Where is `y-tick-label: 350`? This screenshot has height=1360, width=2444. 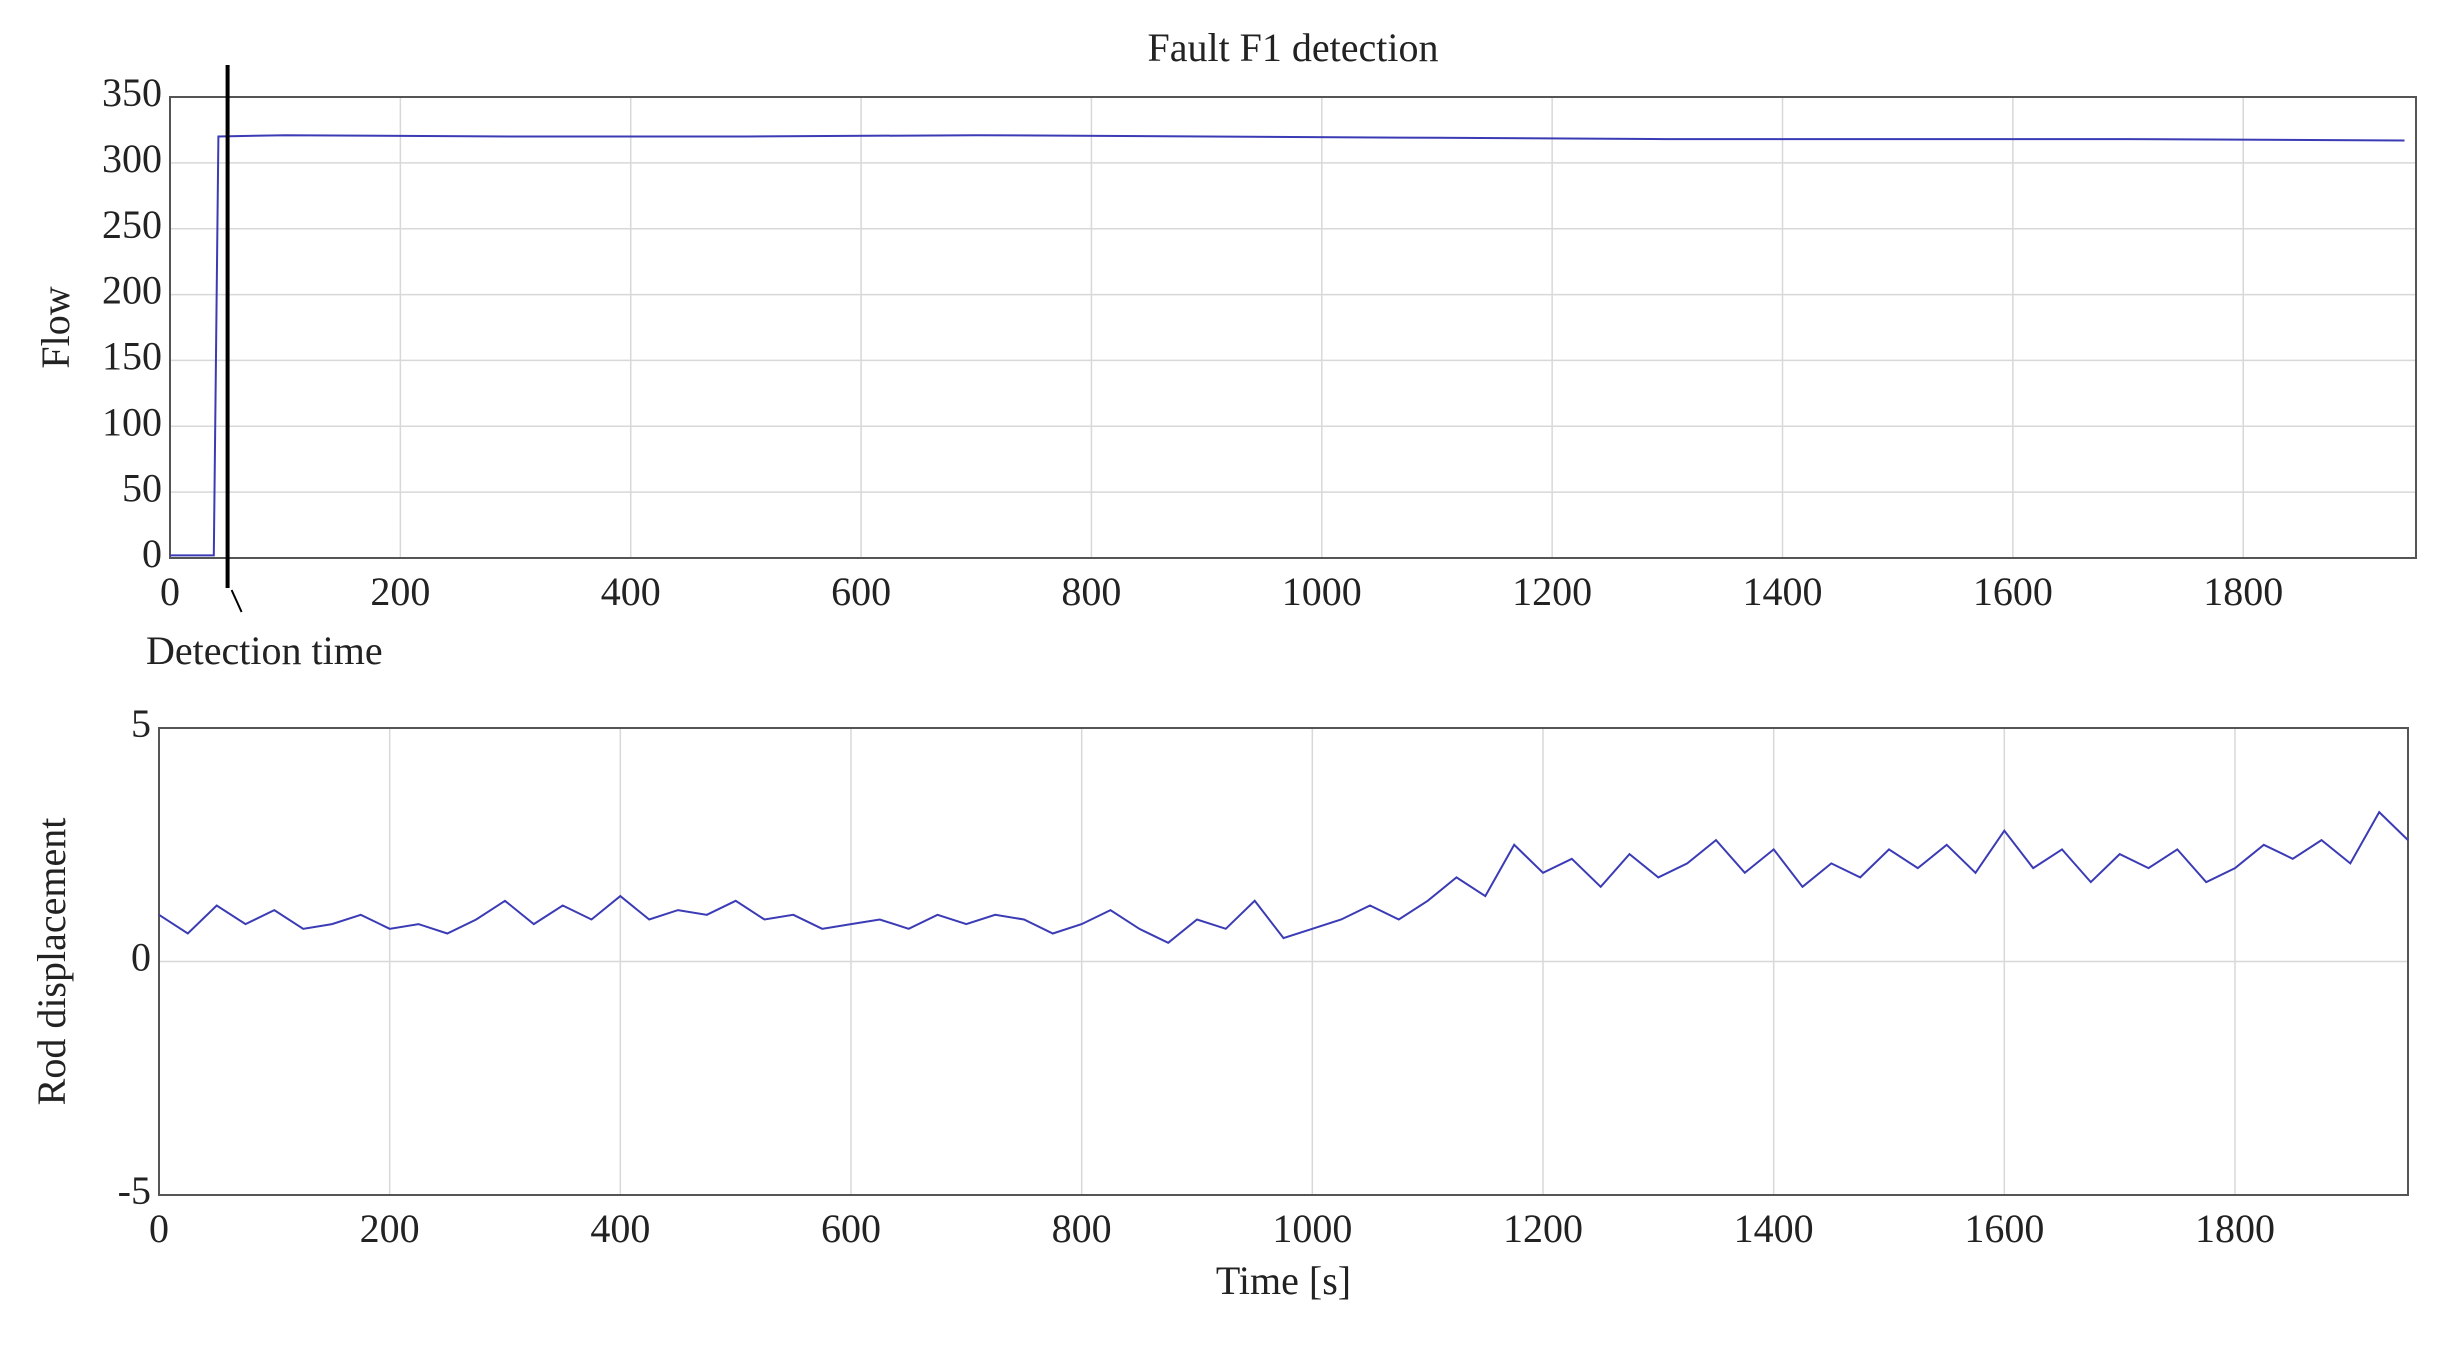
y-tick-label: 350 is located at coordinates (132, 92).